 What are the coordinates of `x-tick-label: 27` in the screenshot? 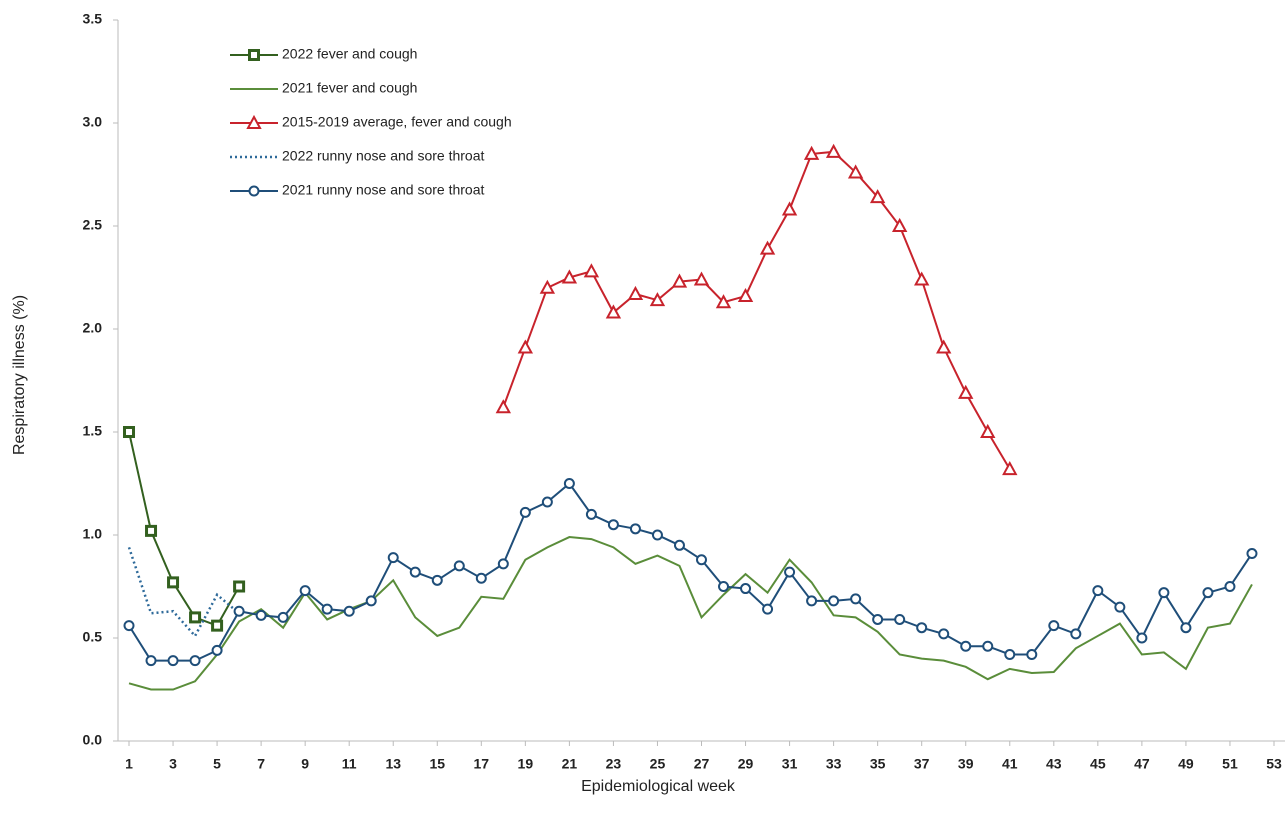 It's located at (702, 764).